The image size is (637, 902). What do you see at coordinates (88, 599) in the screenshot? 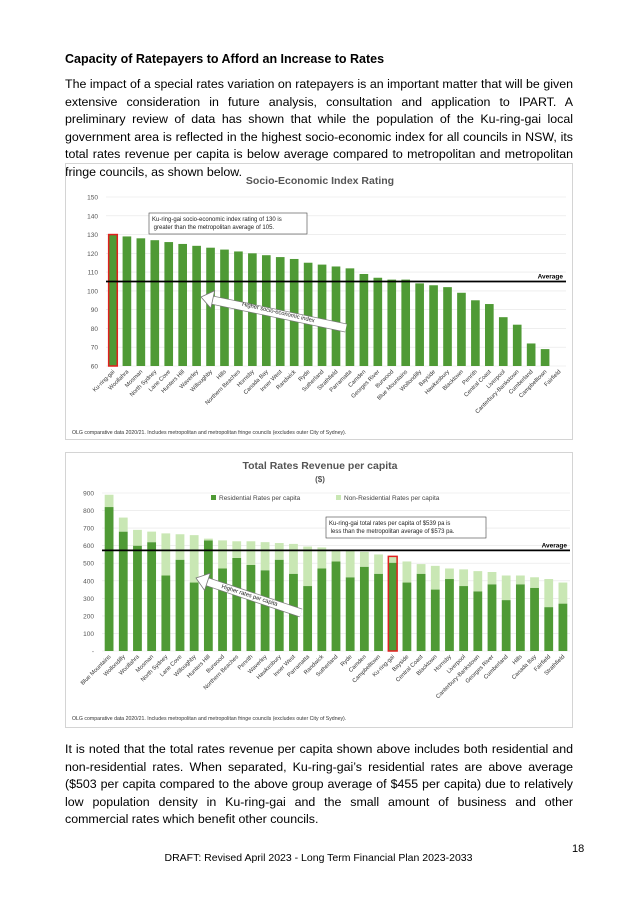
I see `y-tick-label: 300` at bounding box center [88, 599].